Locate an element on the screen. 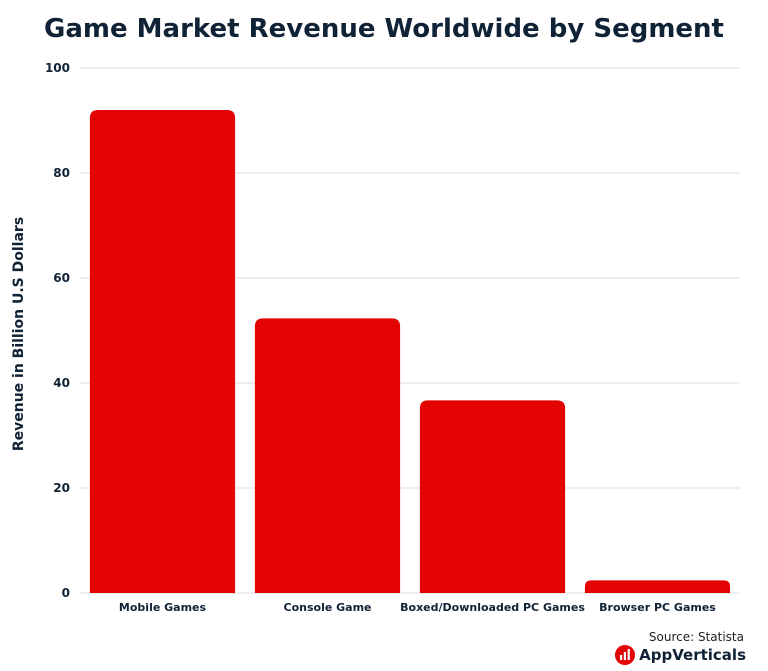 The height and width of the screenshot is (671, 768). x-tick-label: Browser PC Games is located at coordinates (657, 607).